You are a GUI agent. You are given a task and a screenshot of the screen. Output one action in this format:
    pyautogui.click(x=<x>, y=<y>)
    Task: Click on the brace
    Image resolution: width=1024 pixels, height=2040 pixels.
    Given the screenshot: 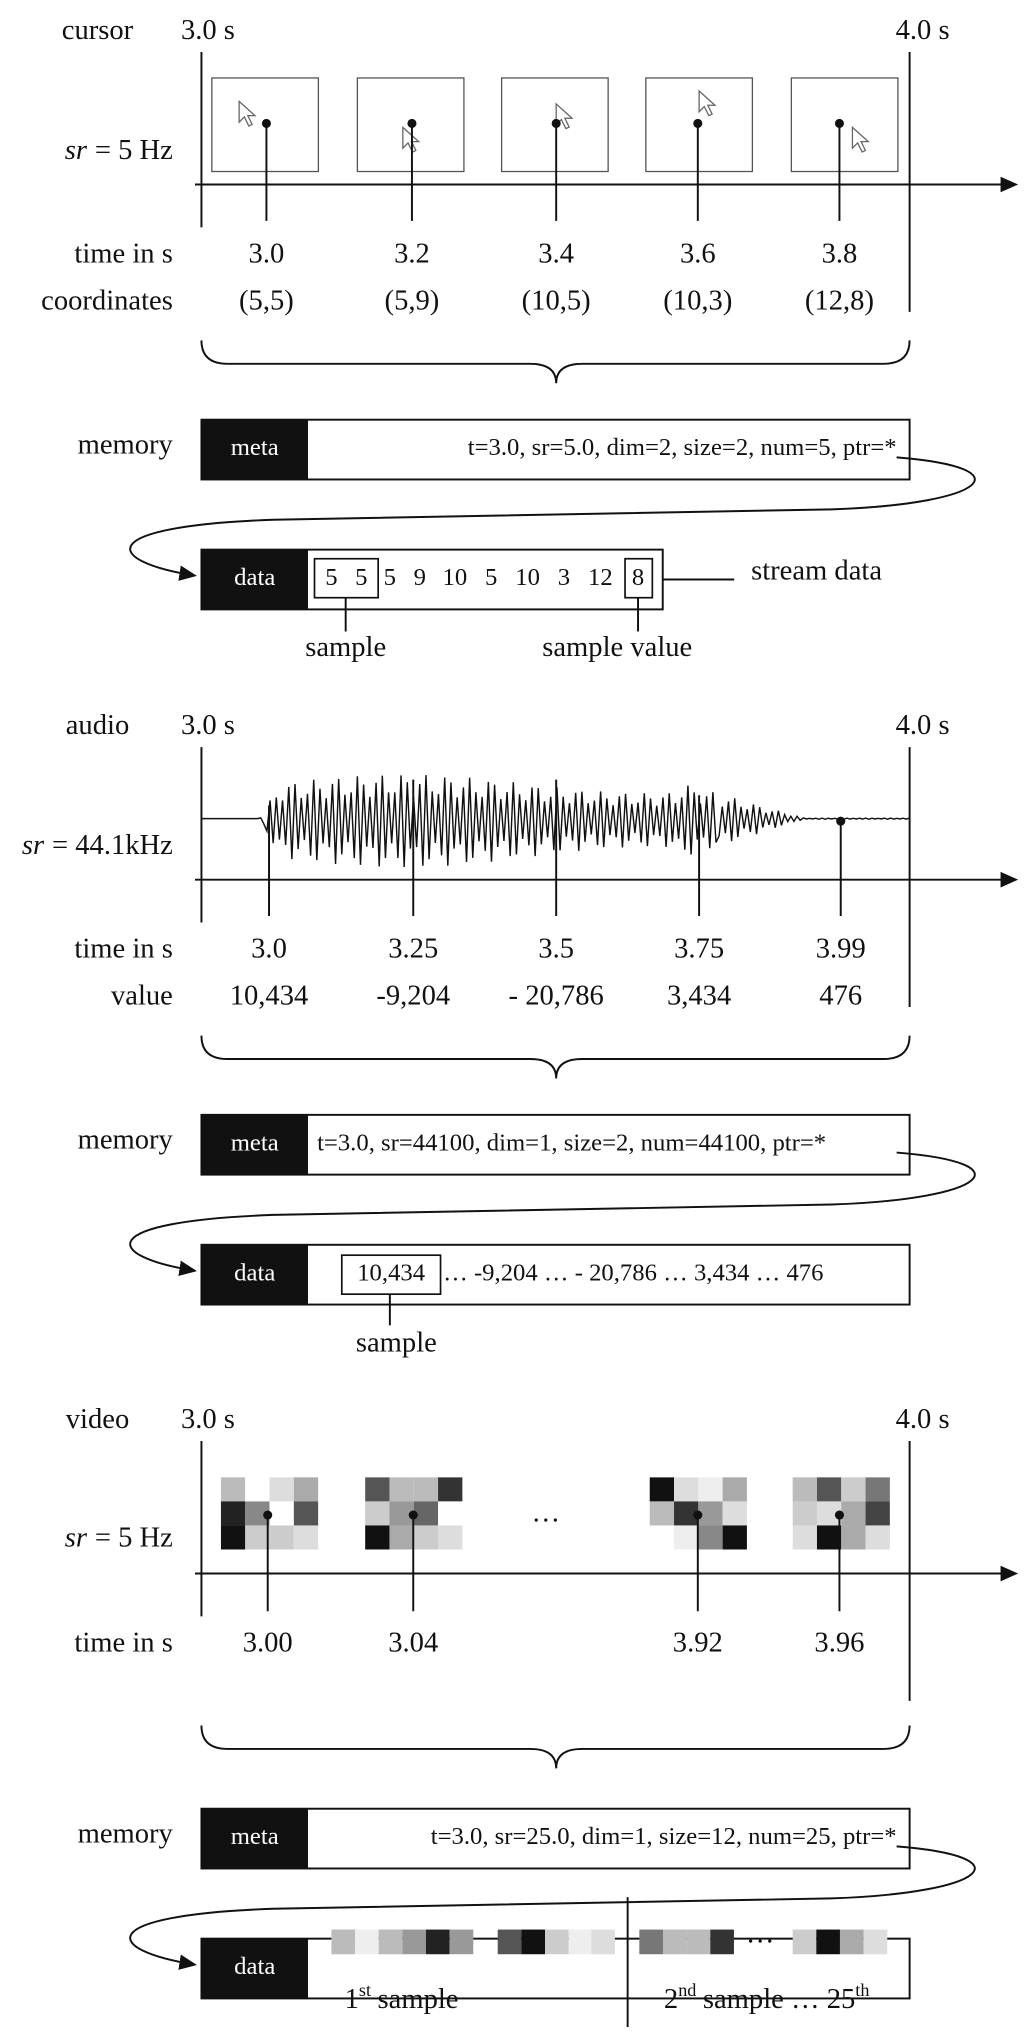 What is the action you would take?
    pyautogui.click(x=555, y=362)
    